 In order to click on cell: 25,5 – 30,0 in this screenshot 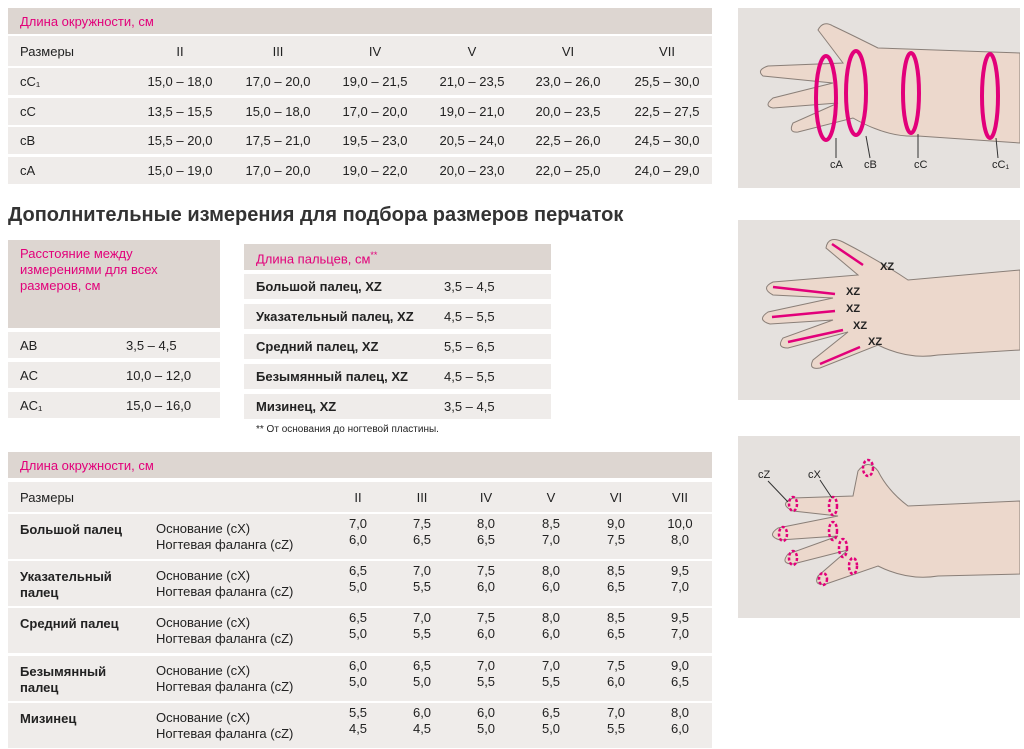, I will do `click(667, 81)`.